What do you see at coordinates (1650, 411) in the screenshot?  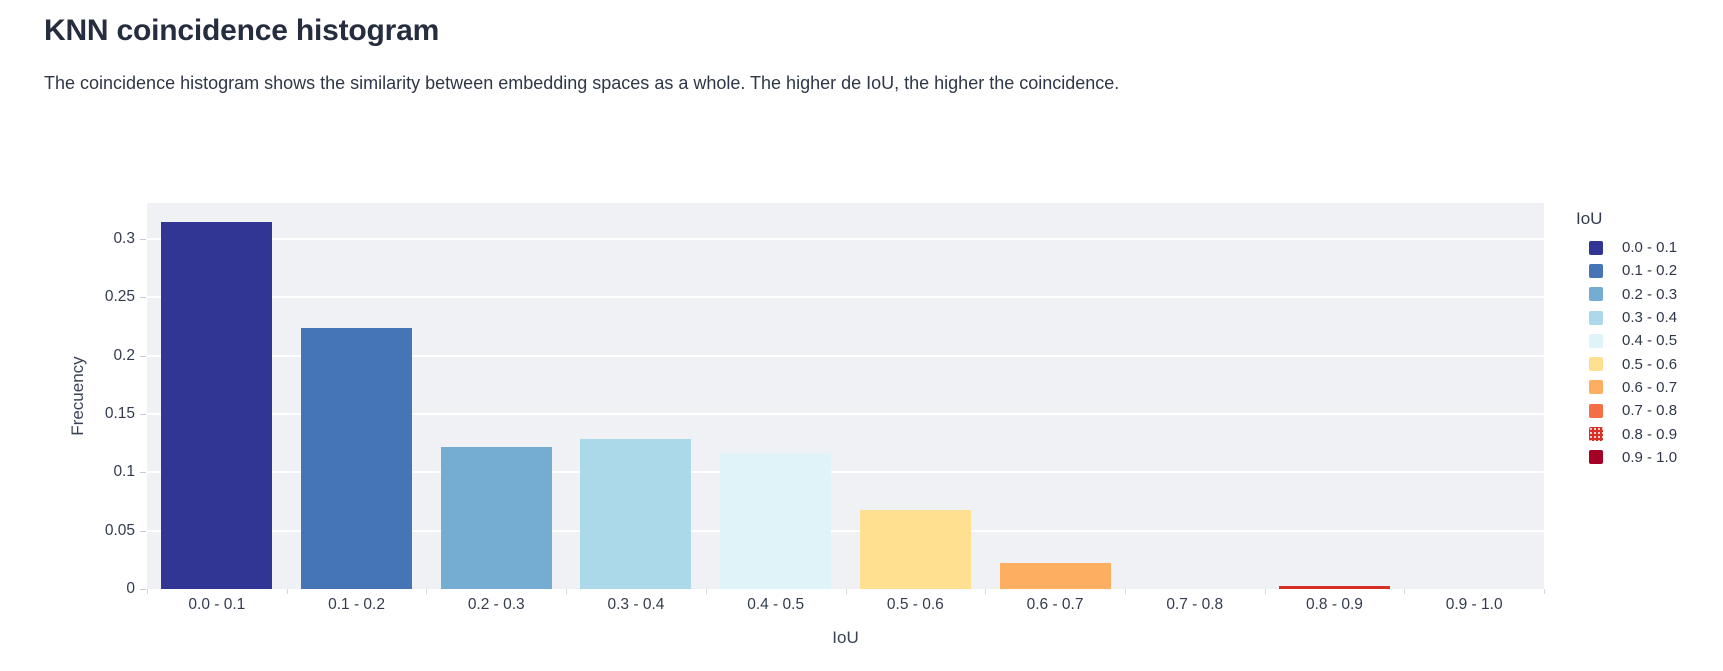 I see `legend-item-label: 0.7 - 0.8` at bounding box center [1650, 411].